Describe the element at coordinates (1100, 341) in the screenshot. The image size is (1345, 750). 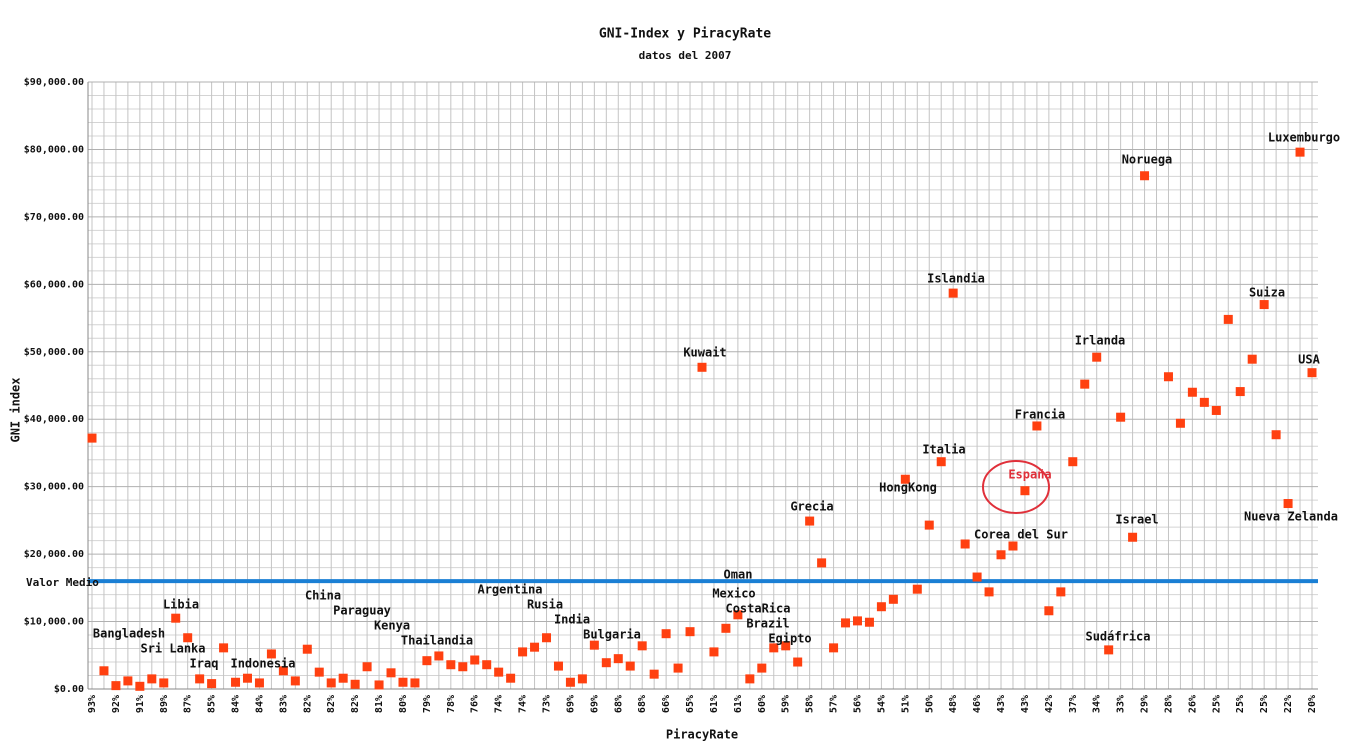
I see `annotation: Irlanda` at that location.